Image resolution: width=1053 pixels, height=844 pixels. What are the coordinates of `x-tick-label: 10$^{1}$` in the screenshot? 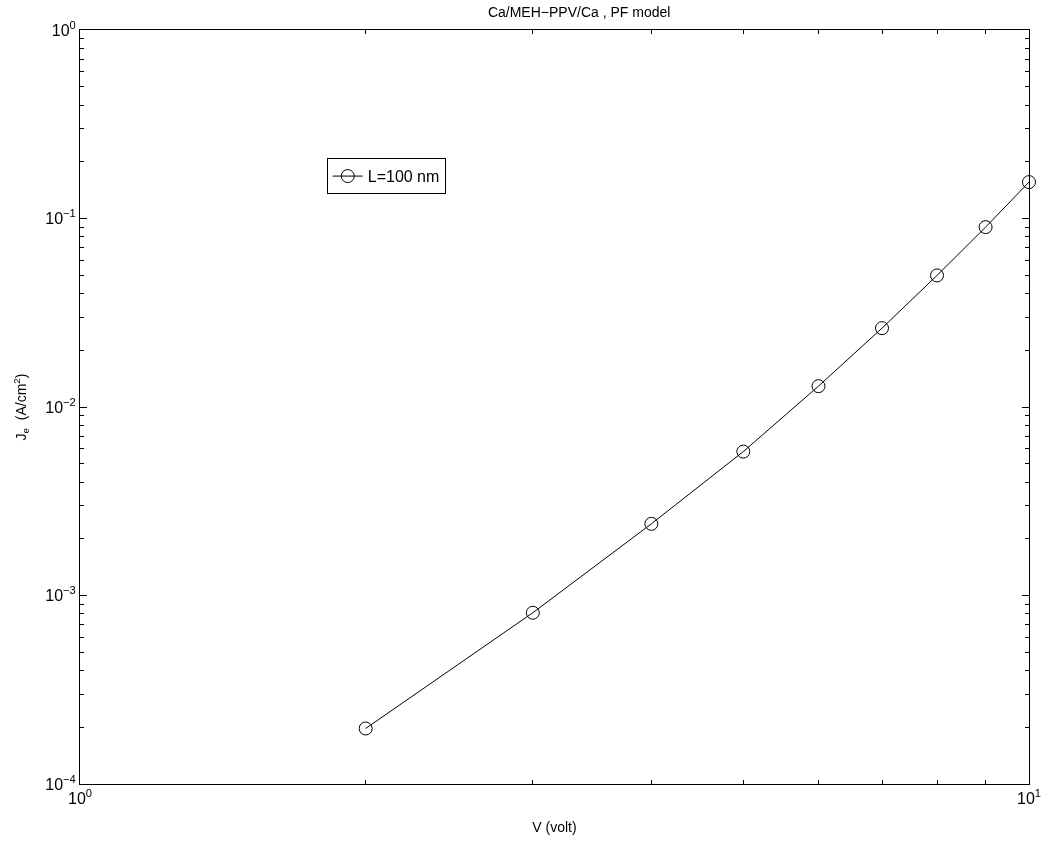 It's located at (1029, 797).